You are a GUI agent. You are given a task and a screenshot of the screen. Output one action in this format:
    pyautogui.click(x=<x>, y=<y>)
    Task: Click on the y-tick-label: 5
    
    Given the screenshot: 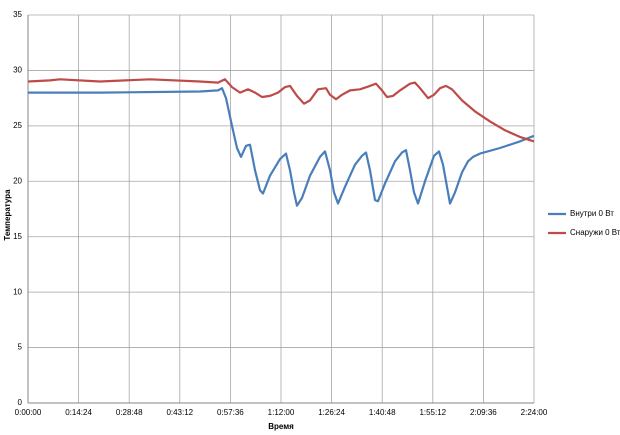 What is the action you would take?
    pyautogui.click(x=20, y=347)
    